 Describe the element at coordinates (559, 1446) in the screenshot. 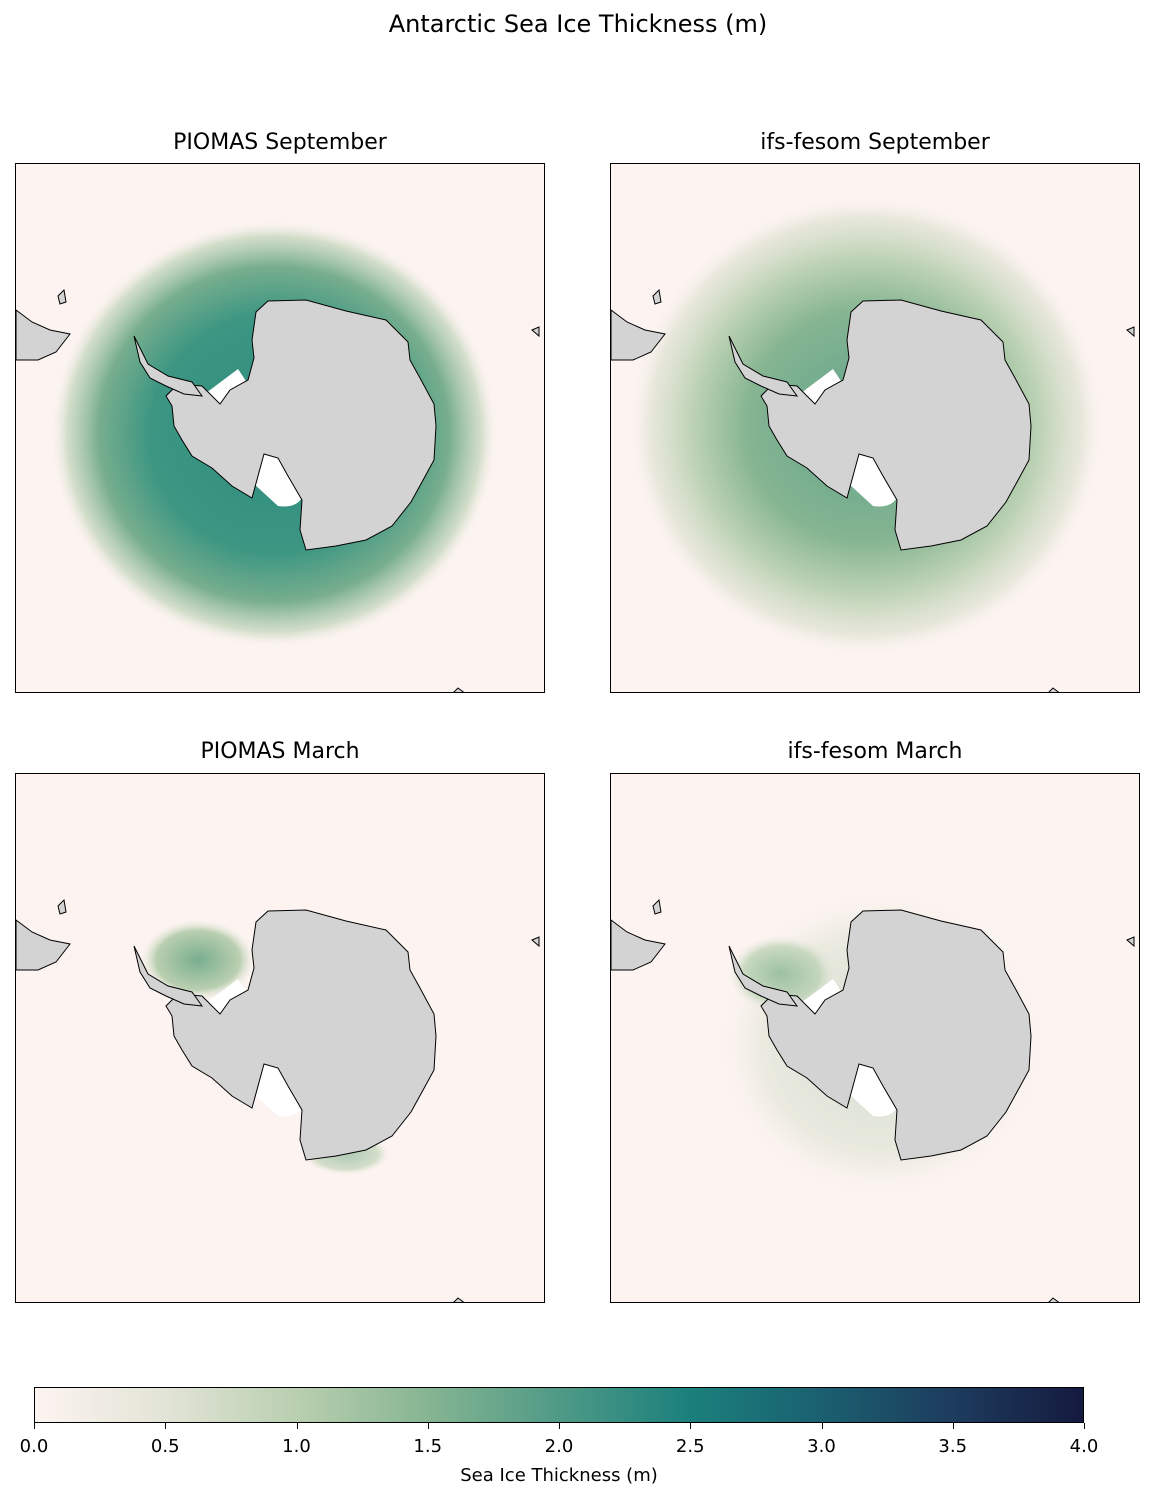

I see `colorbar-tick-label: 2.0` at that location.